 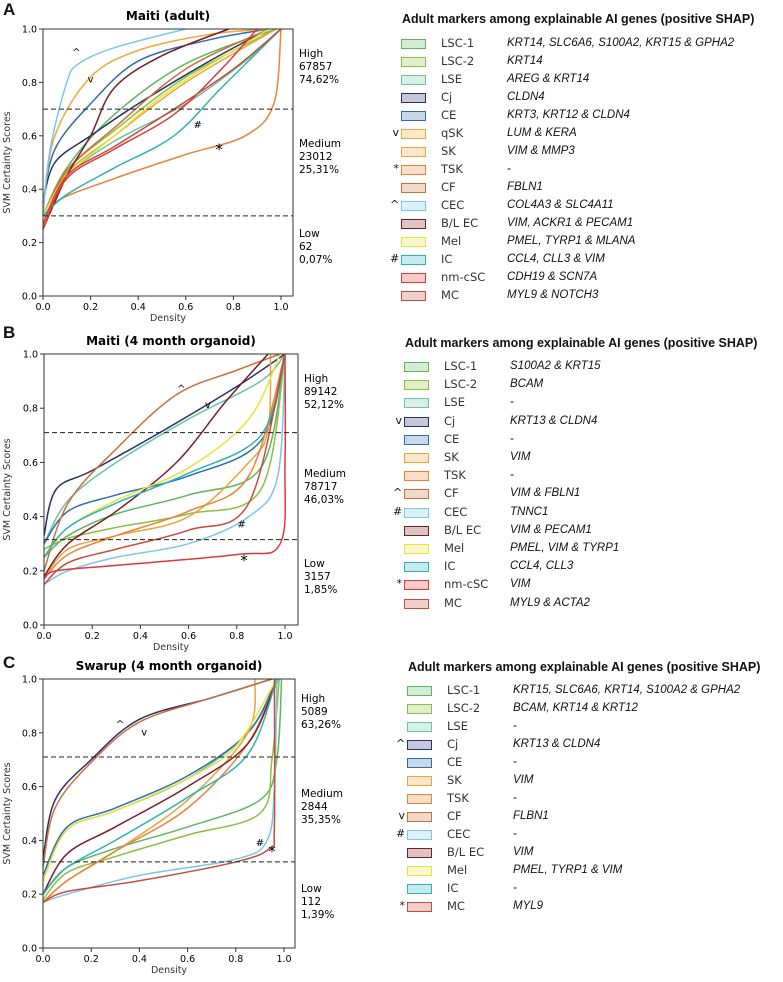 What do you see at coordinates (586, 834) in the screenshot?
I see `legend-item-cec: # CEC -` at bounding box center [586, 834].